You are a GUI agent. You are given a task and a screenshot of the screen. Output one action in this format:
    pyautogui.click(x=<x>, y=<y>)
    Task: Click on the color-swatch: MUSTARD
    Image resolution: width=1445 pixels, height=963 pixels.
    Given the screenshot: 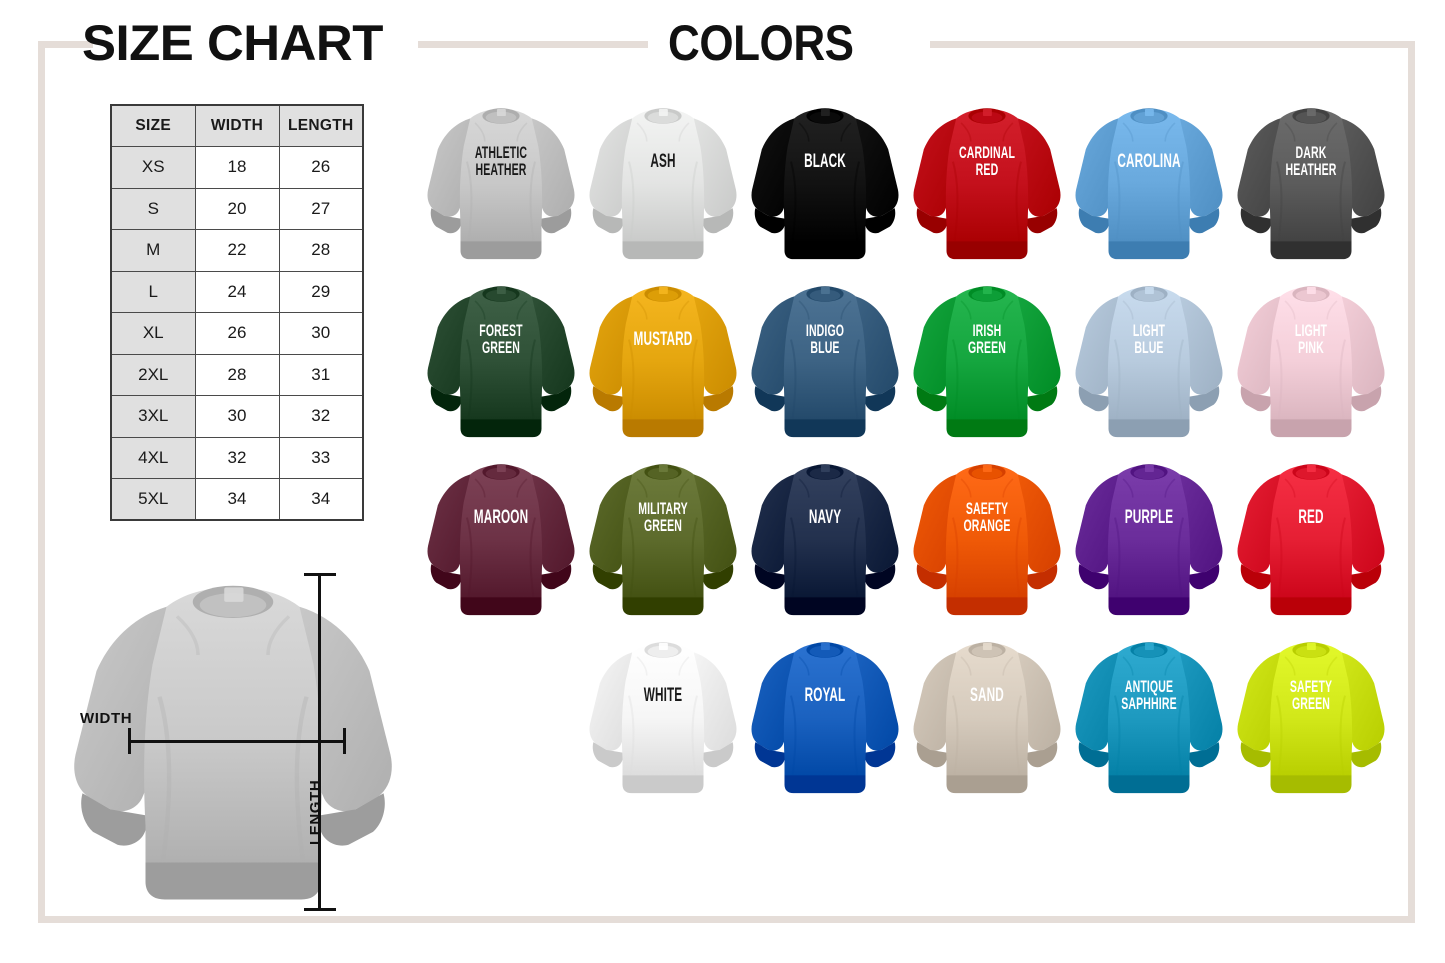 What is the action you would take?
    pyautogui.click(x=663, y=359)
    